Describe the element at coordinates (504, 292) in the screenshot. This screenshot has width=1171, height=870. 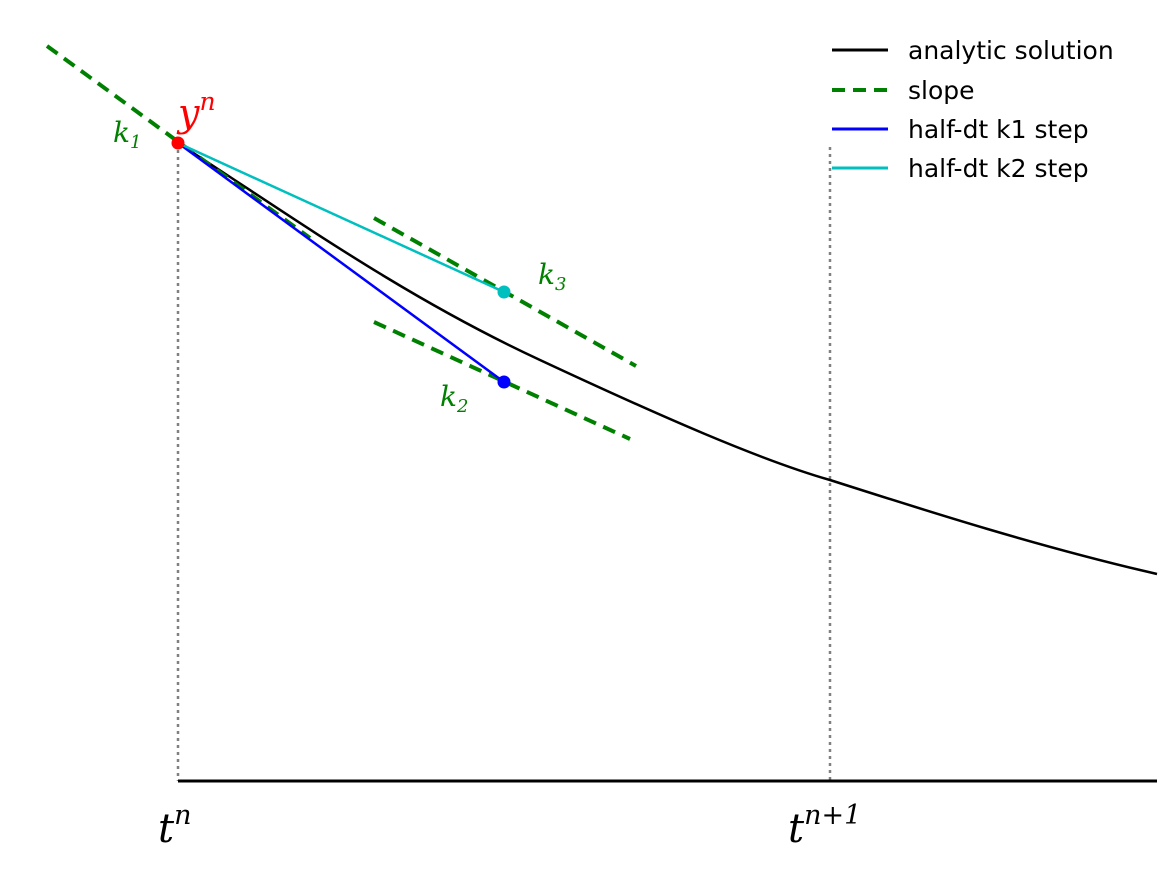
I see `k2-step-endpoint` at that location.